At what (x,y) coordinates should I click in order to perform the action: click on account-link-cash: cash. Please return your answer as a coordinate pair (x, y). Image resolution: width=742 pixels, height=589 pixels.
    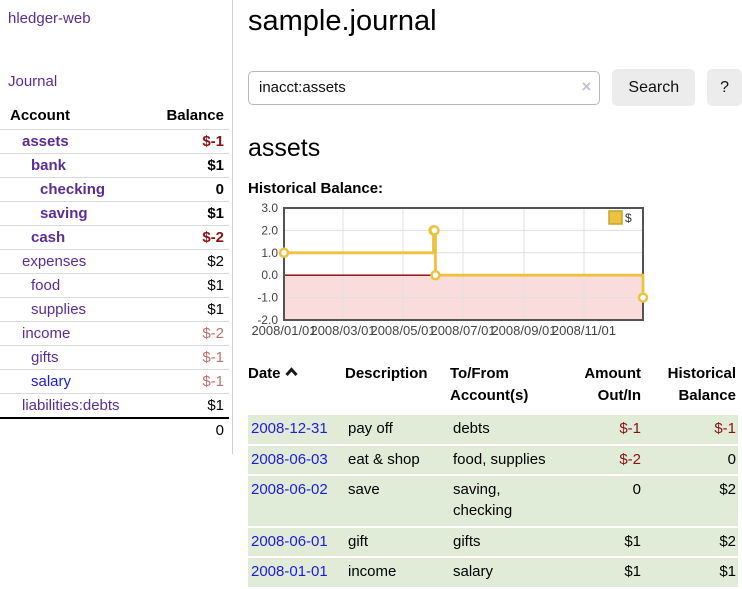
    Looking at the image, I should click on (48, 237).